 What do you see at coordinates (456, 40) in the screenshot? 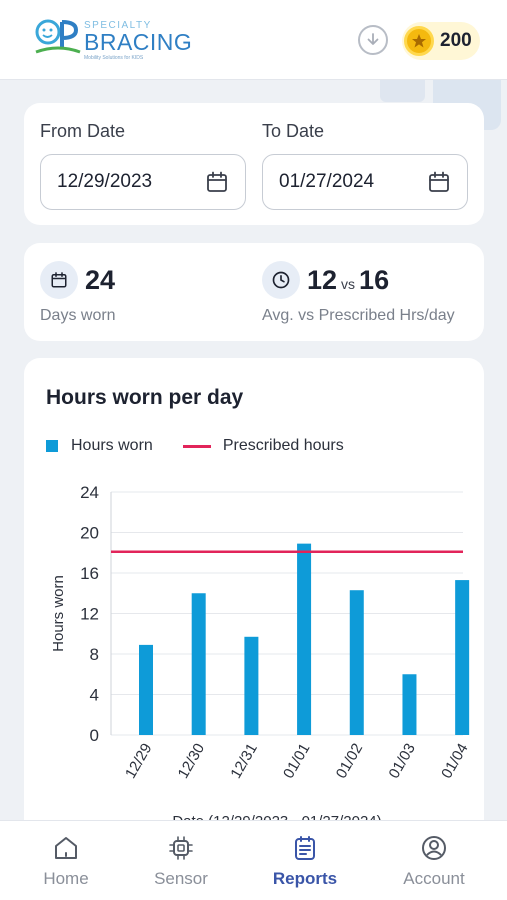
I see `coin-count: 200` at bounding box center [456, 40].